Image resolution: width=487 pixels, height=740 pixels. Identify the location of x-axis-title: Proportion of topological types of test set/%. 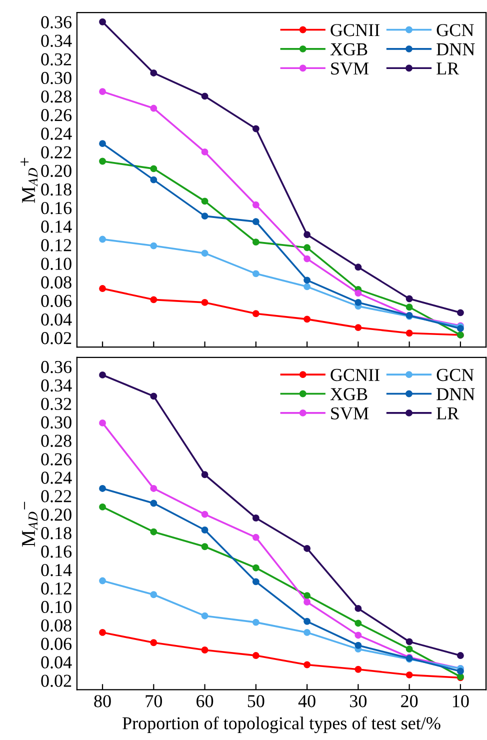
(281, 725).